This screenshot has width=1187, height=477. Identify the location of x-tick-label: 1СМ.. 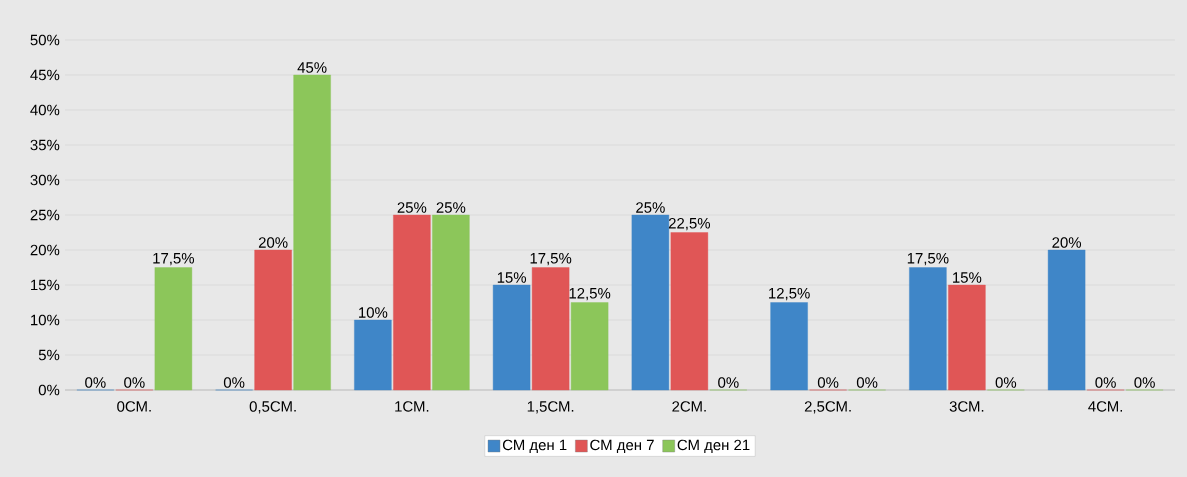
(412, 406).